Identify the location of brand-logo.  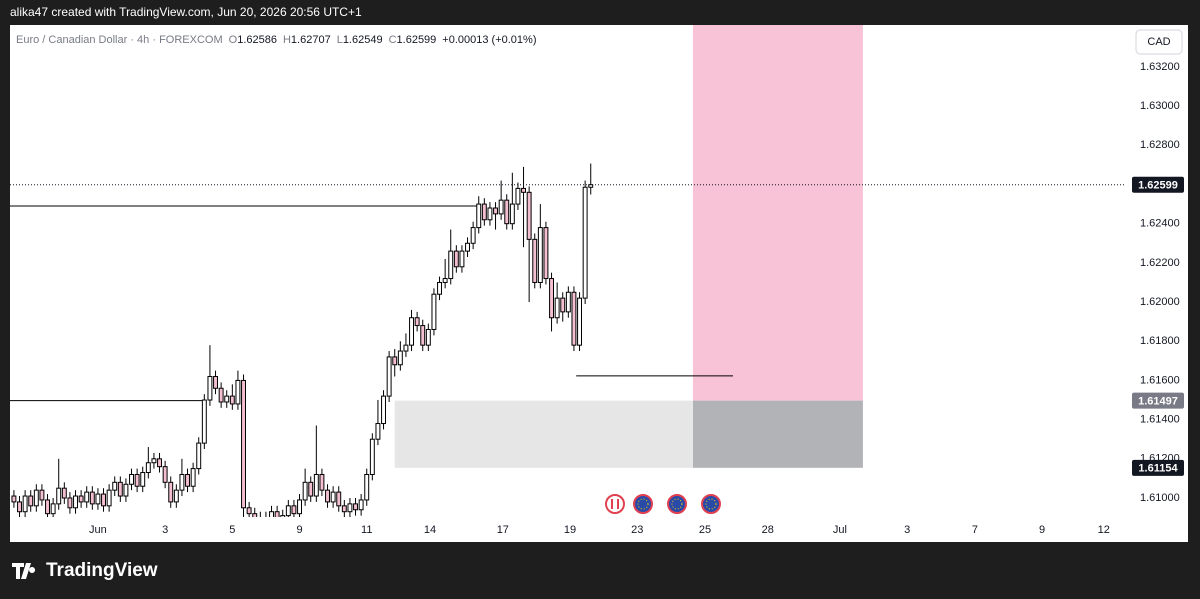
(24, 571).